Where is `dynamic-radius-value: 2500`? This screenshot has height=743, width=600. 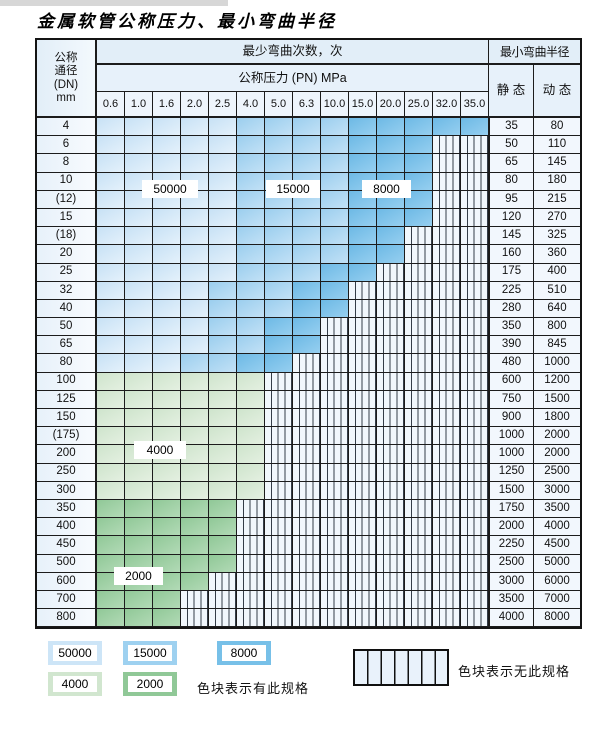 dynamic-radius-value: 2500 is located at coordinates (557, 472).